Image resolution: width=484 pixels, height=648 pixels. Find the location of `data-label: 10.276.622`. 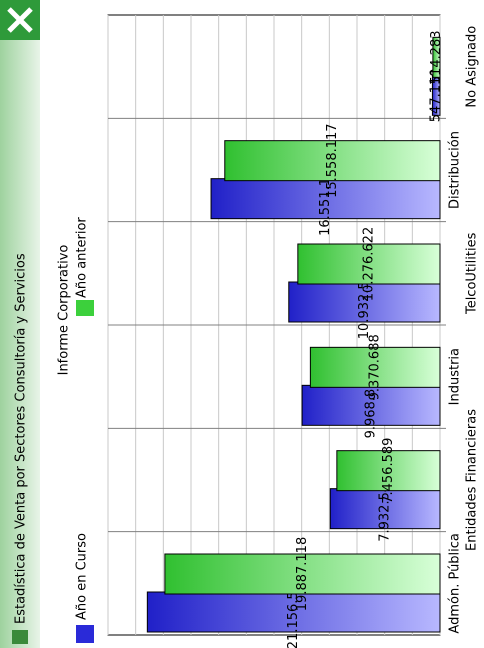

data-label: 10.276.622 is located at coordinates (368, 264).